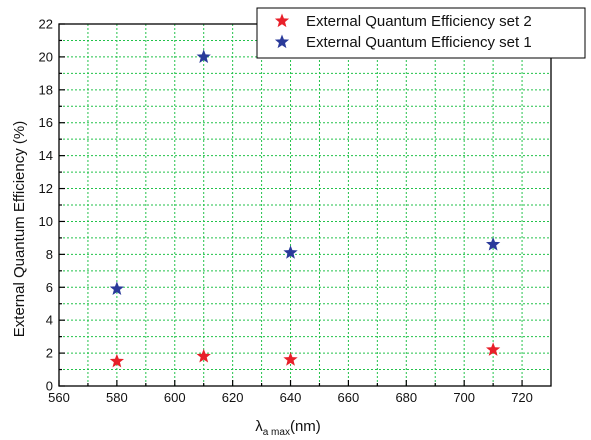 Image resolution: width=591 pixels, height=440 pixels. What do you see at coordinates (49, 287) in the screenshot?
I see `y-tick-label: 6` at bounding box center [49, 287].